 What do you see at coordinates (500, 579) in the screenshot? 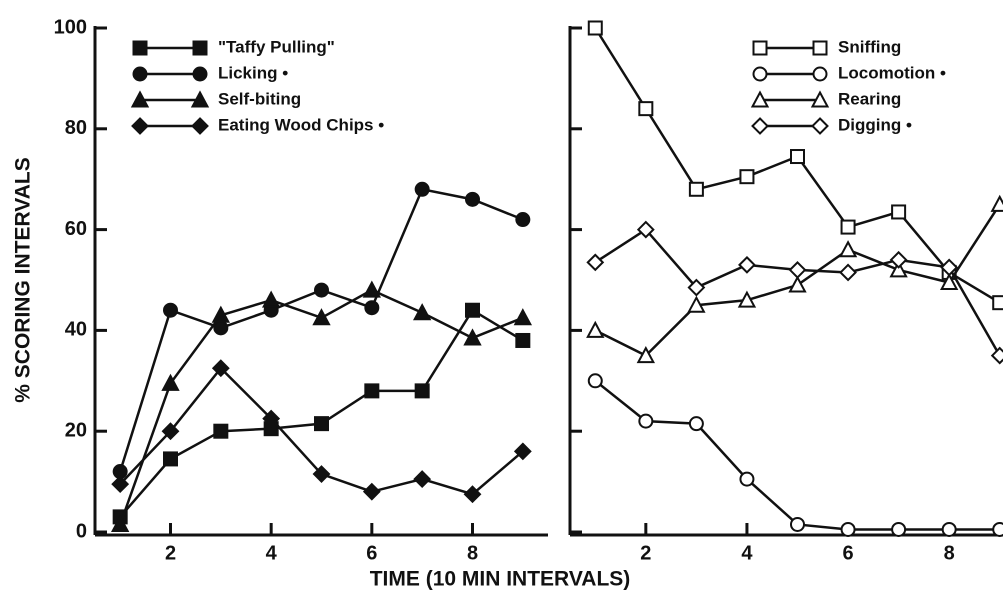
I see `x-axis-label: TIME (10 MIN INTERVALS)` at bounding box center [500, 579].